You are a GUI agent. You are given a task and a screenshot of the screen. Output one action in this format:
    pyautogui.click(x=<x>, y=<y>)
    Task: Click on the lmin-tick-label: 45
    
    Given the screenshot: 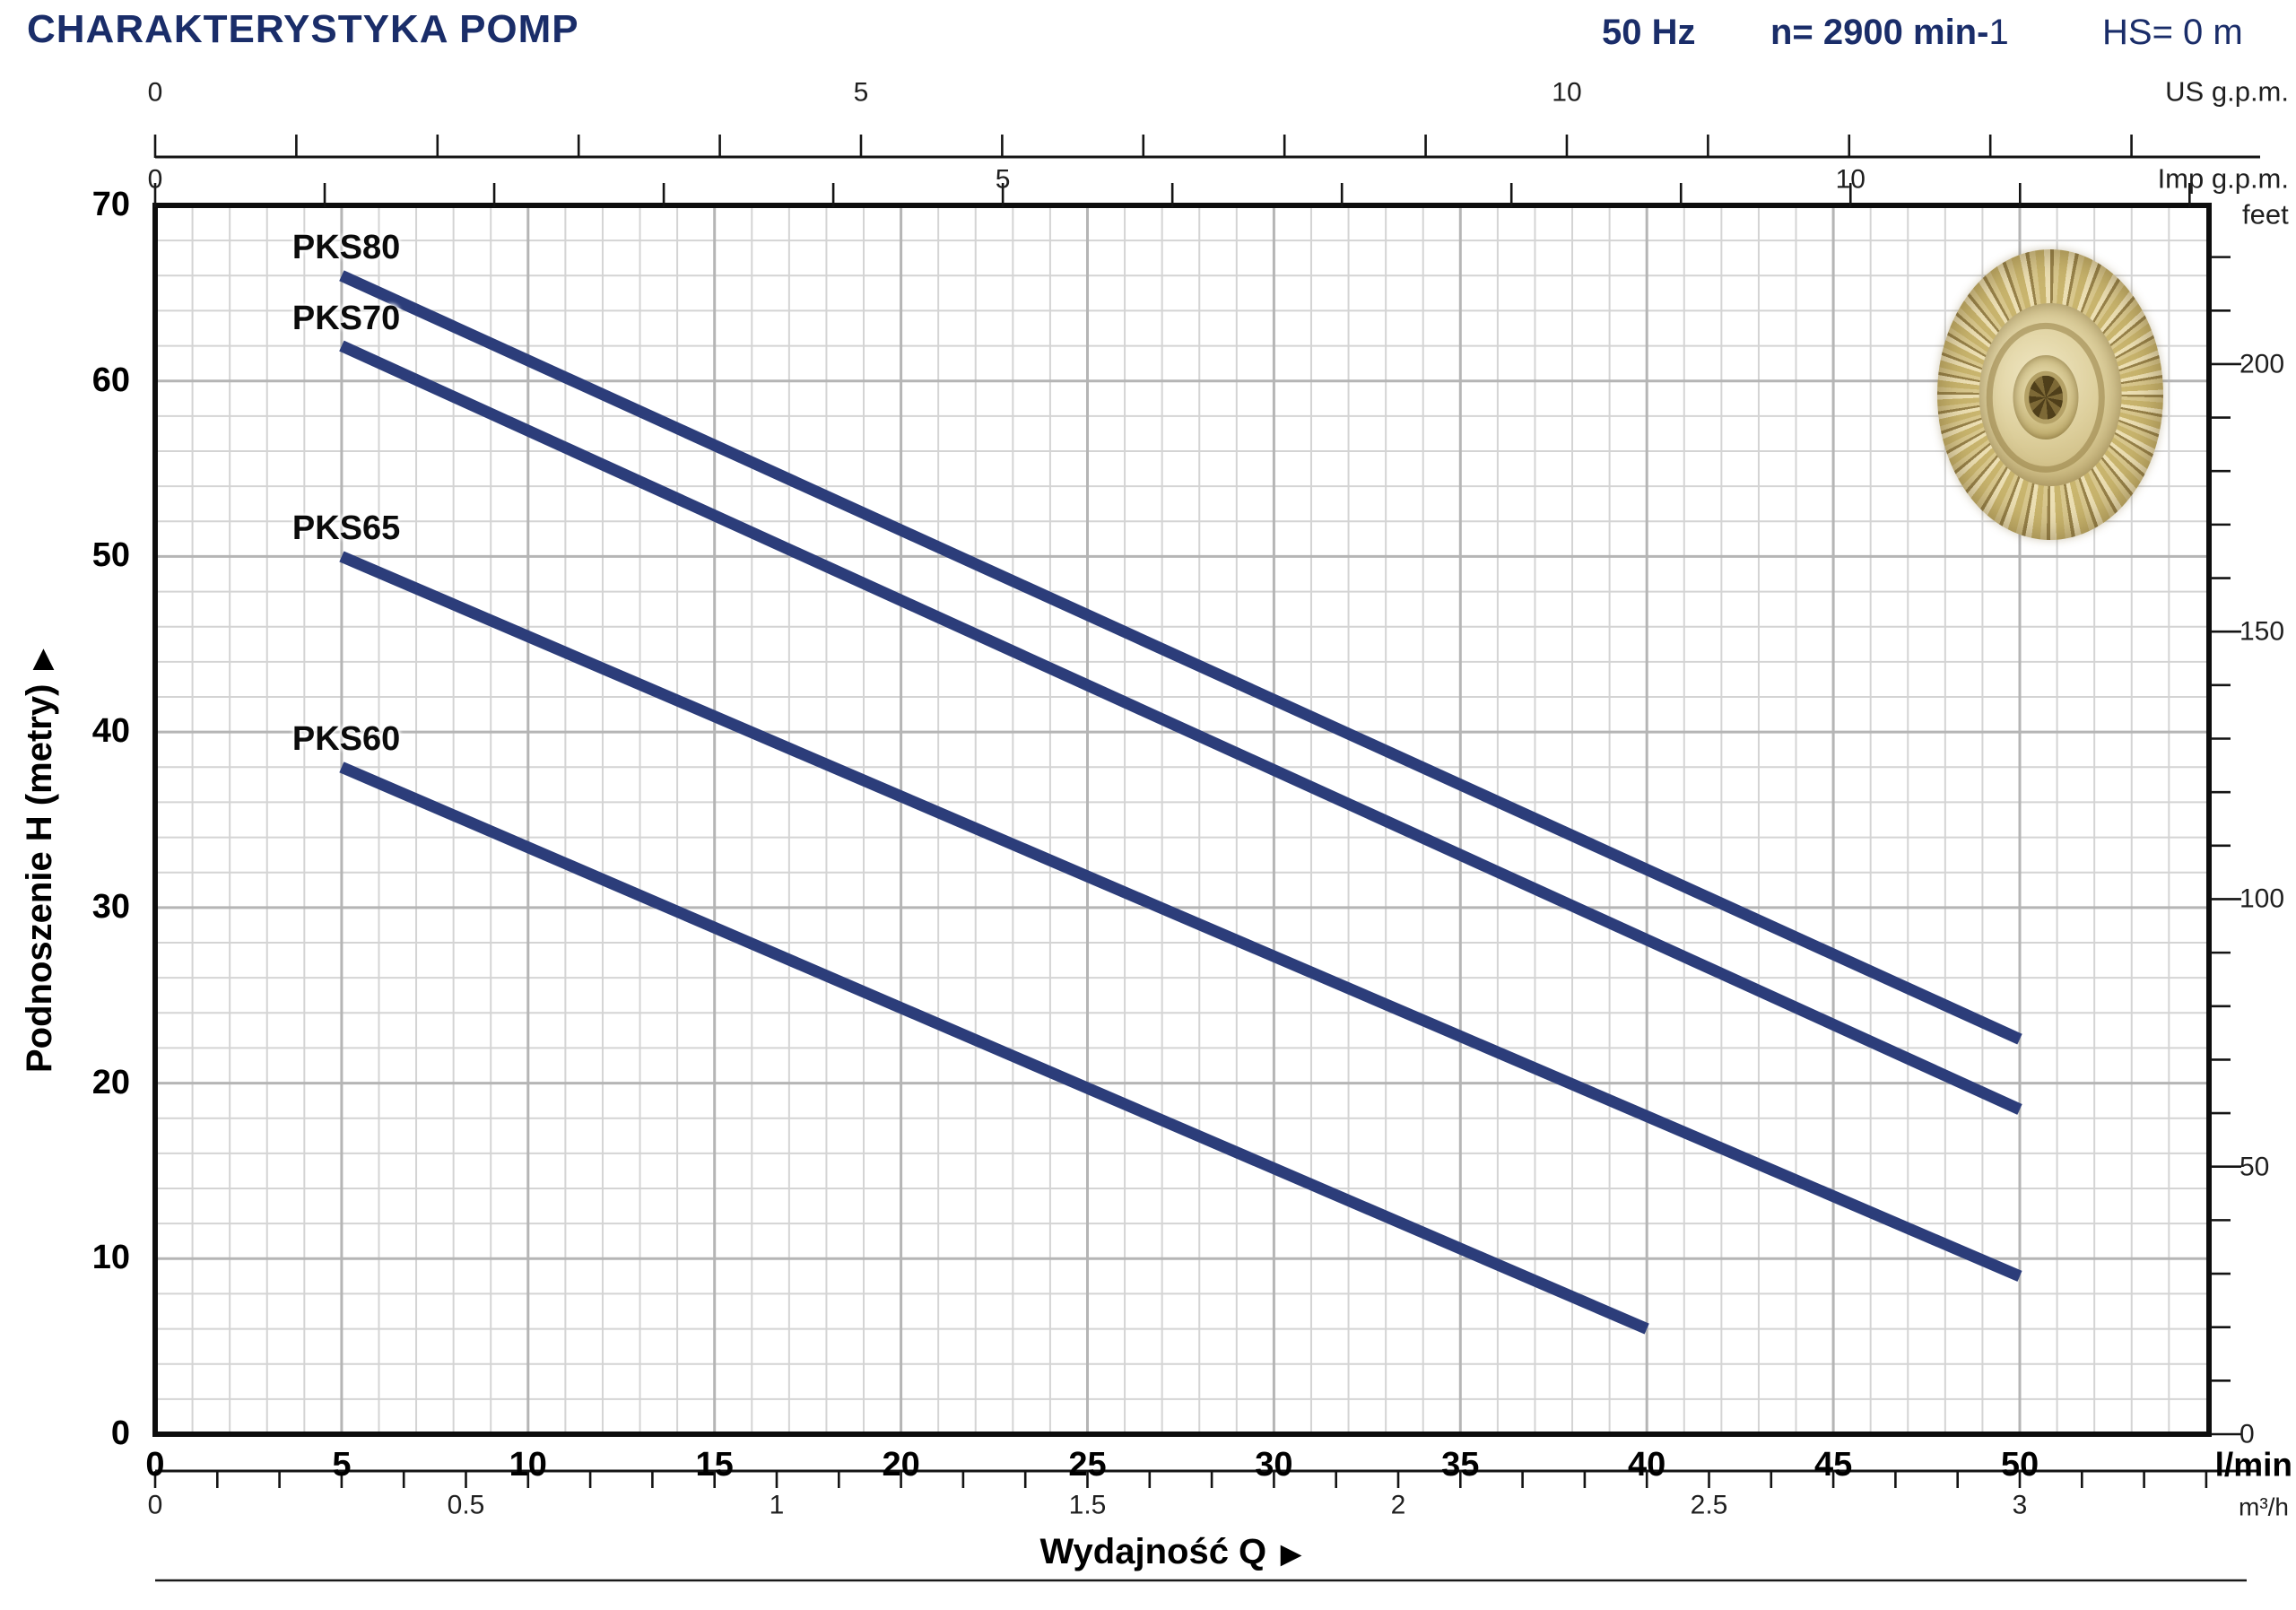 What is the action you would take?
    pyautogui.click(x=1833, y=1465)
    